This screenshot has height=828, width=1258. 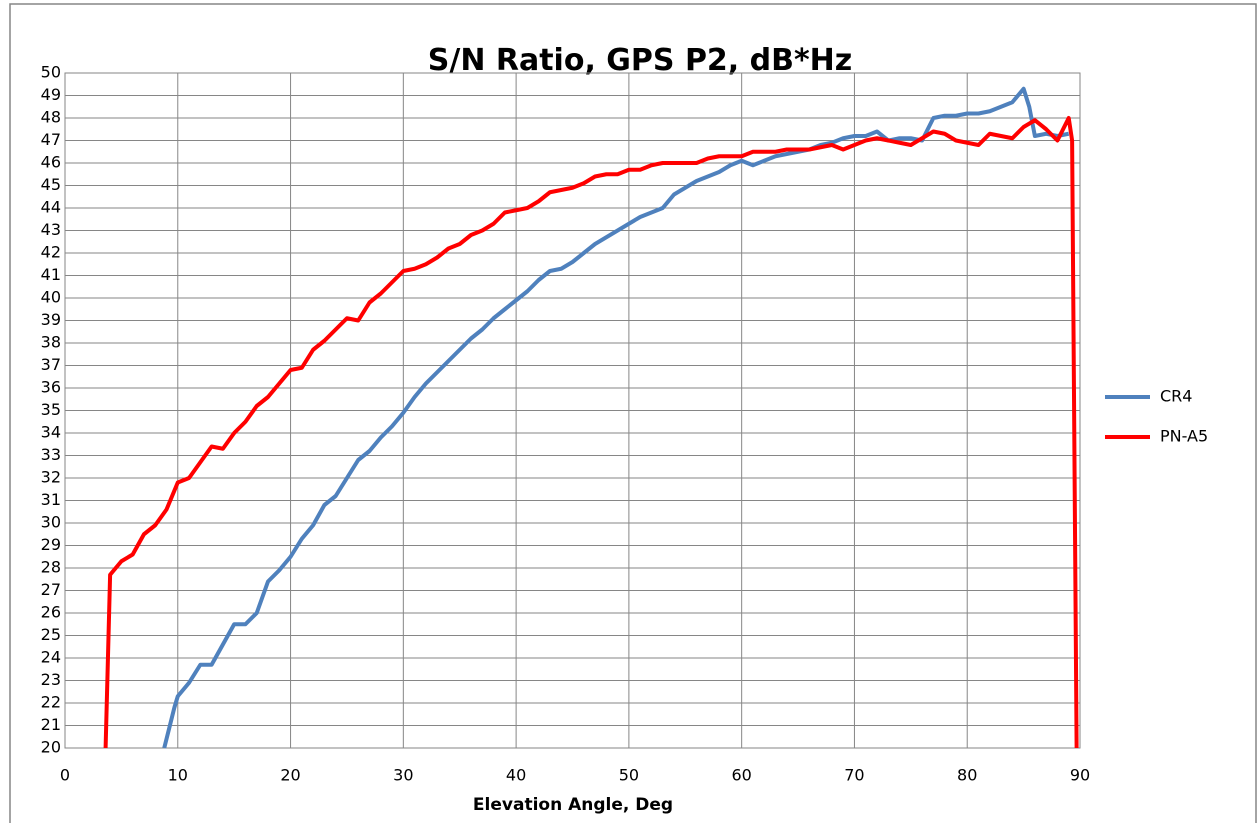 What do you see at coordinates (1176, 396) in the screenshot?
I see `legend-label: CR4` at bounding box center [1176, 396].